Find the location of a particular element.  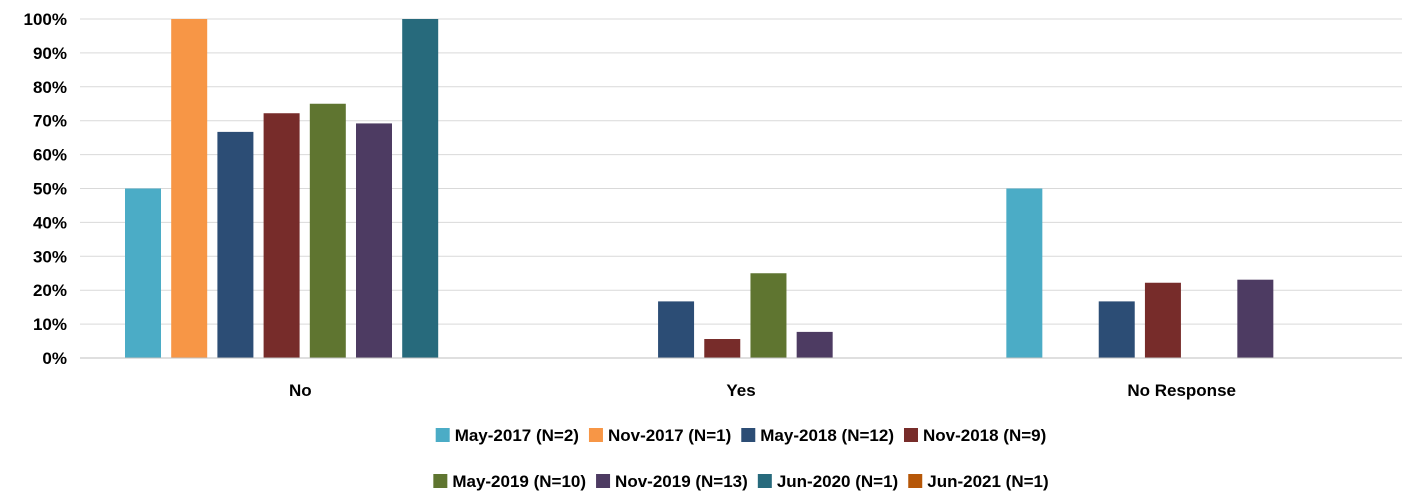

legend-label: May-2017 (N=2) is located at coordinates (517, 435).